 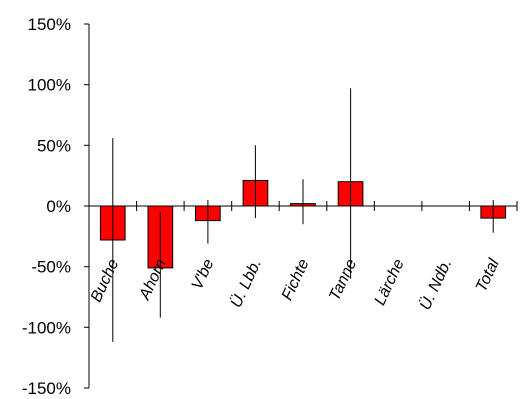 I want to click on y-tick-label-1: 100%, so click(x=49, y=85).